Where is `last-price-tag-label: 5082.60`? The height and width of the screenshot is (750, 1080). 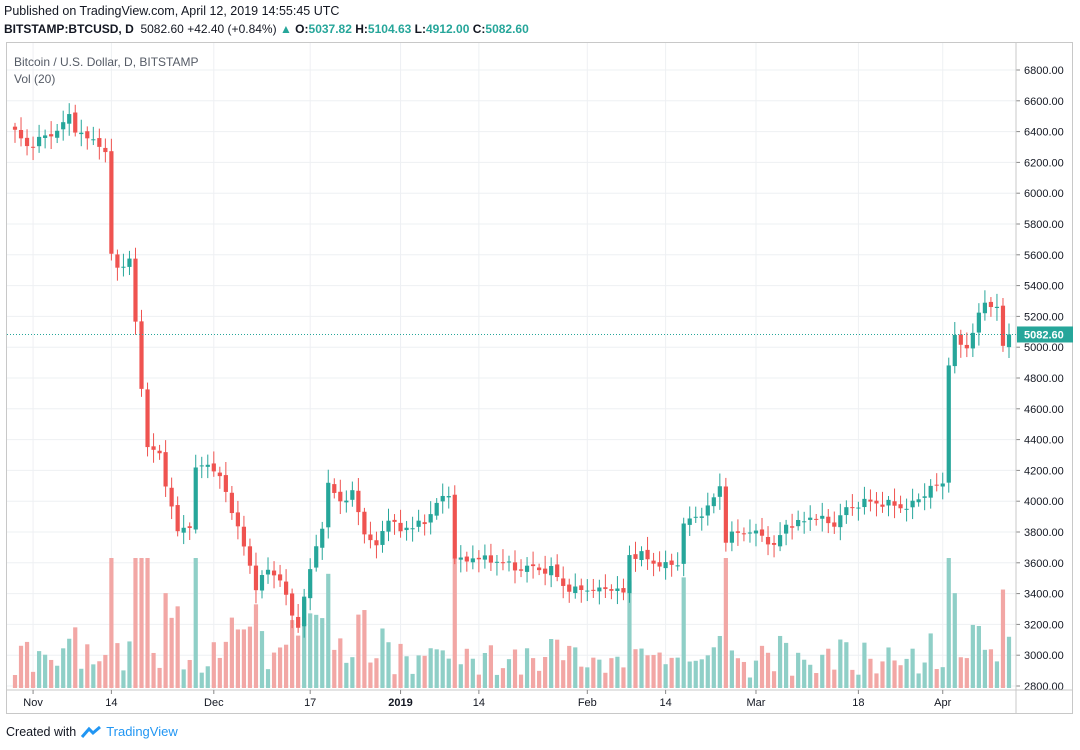 last-price-tag-label: 5082.60 is located at coordinates (1044, 335).